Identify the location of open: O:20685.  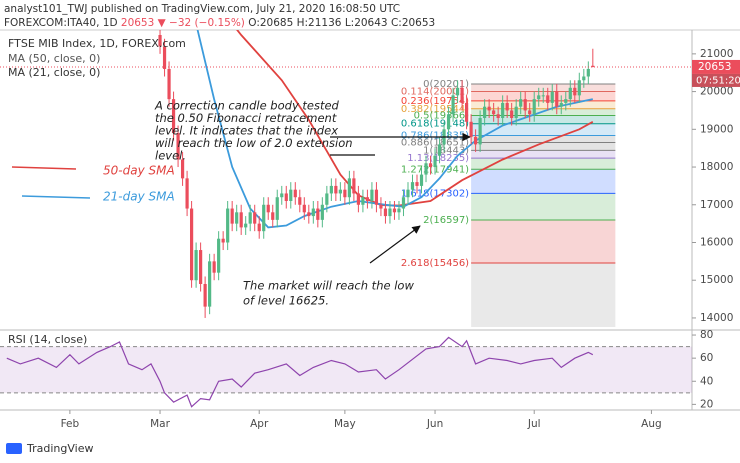
(270, 23).